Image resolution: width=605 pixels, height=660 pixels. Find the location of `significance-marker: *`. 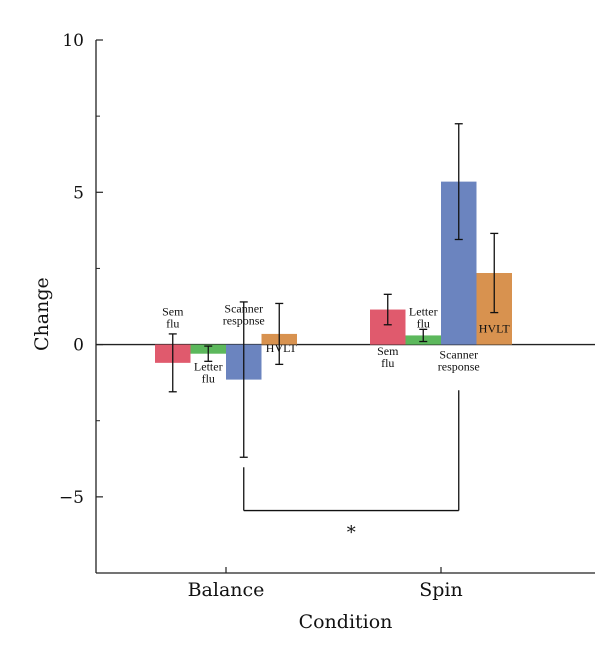

significance-marker: * is located at coordinates (351, 533).